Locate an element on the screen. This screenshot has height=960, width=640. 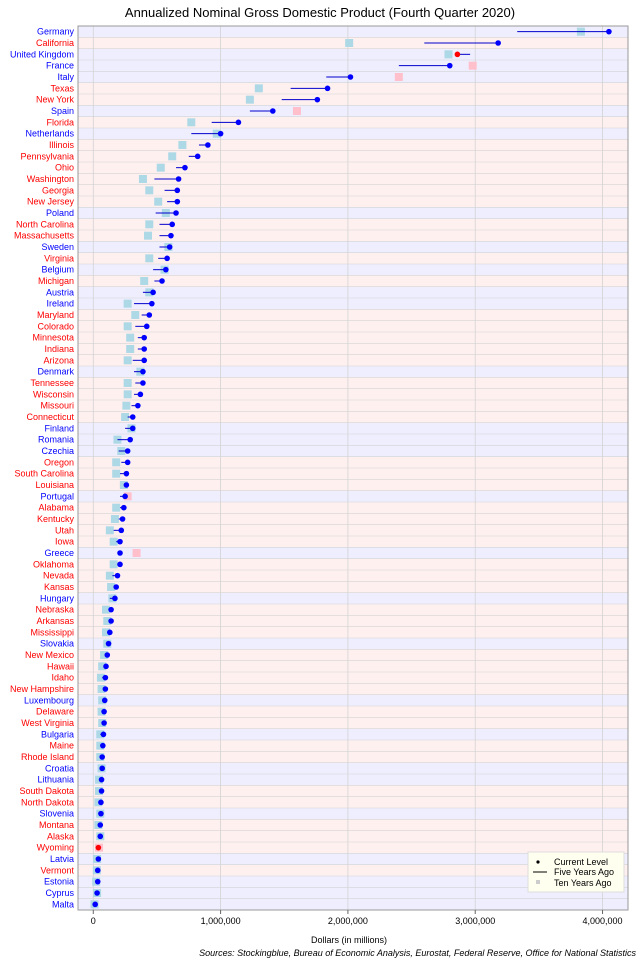
row-label: Estonia is located at coordinates (59, 882).